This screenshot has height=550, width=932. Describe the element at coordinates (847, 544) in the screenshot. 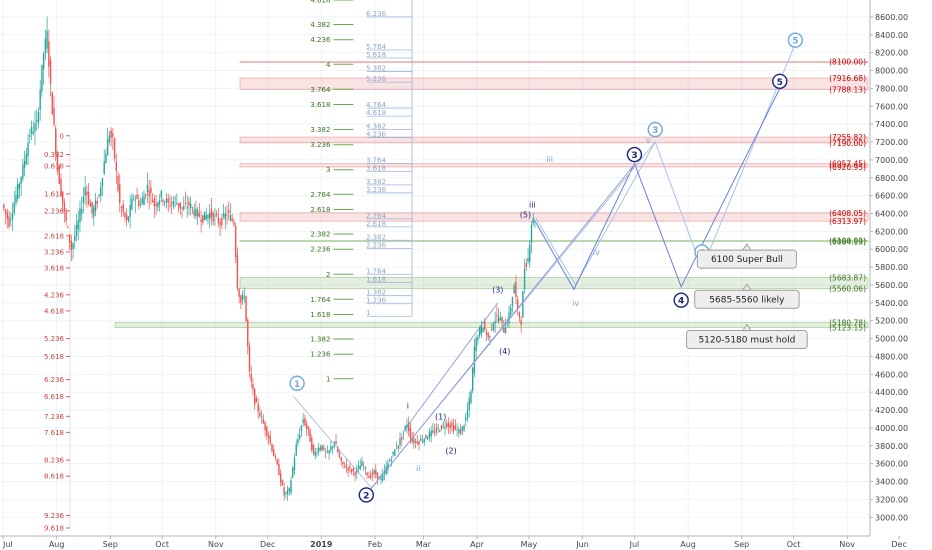

I see `time-tick-label-16: Nov` at that location.